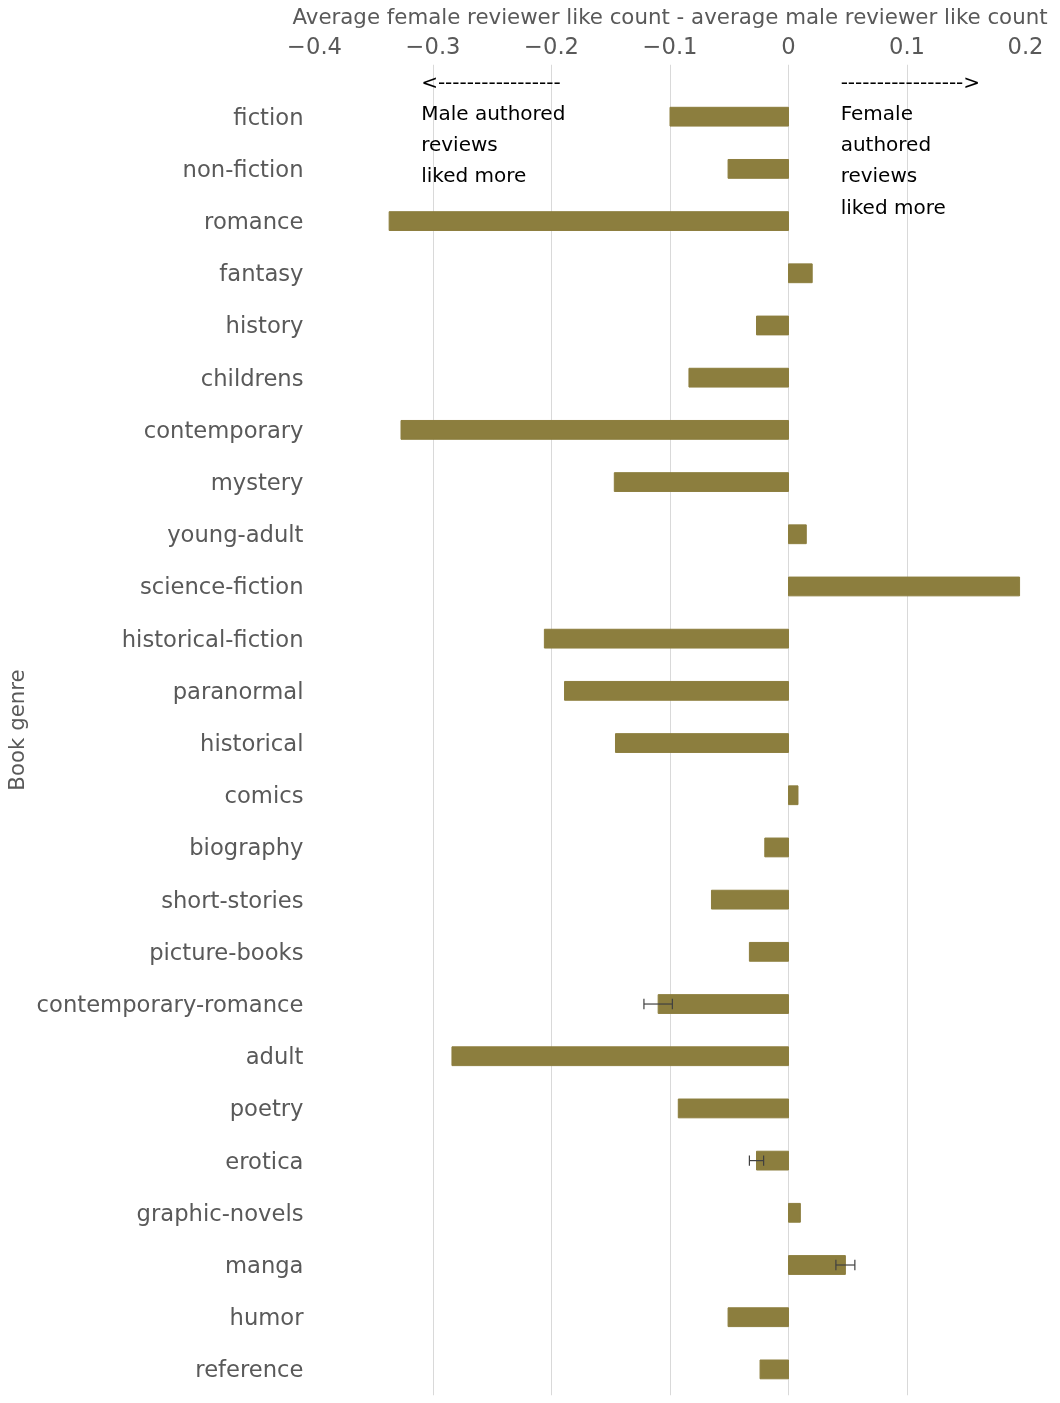  What do you see at coordinates (257, 482) in the screenshot?
I see `y-tick-label: mystery` at bounding box center [257, 482].